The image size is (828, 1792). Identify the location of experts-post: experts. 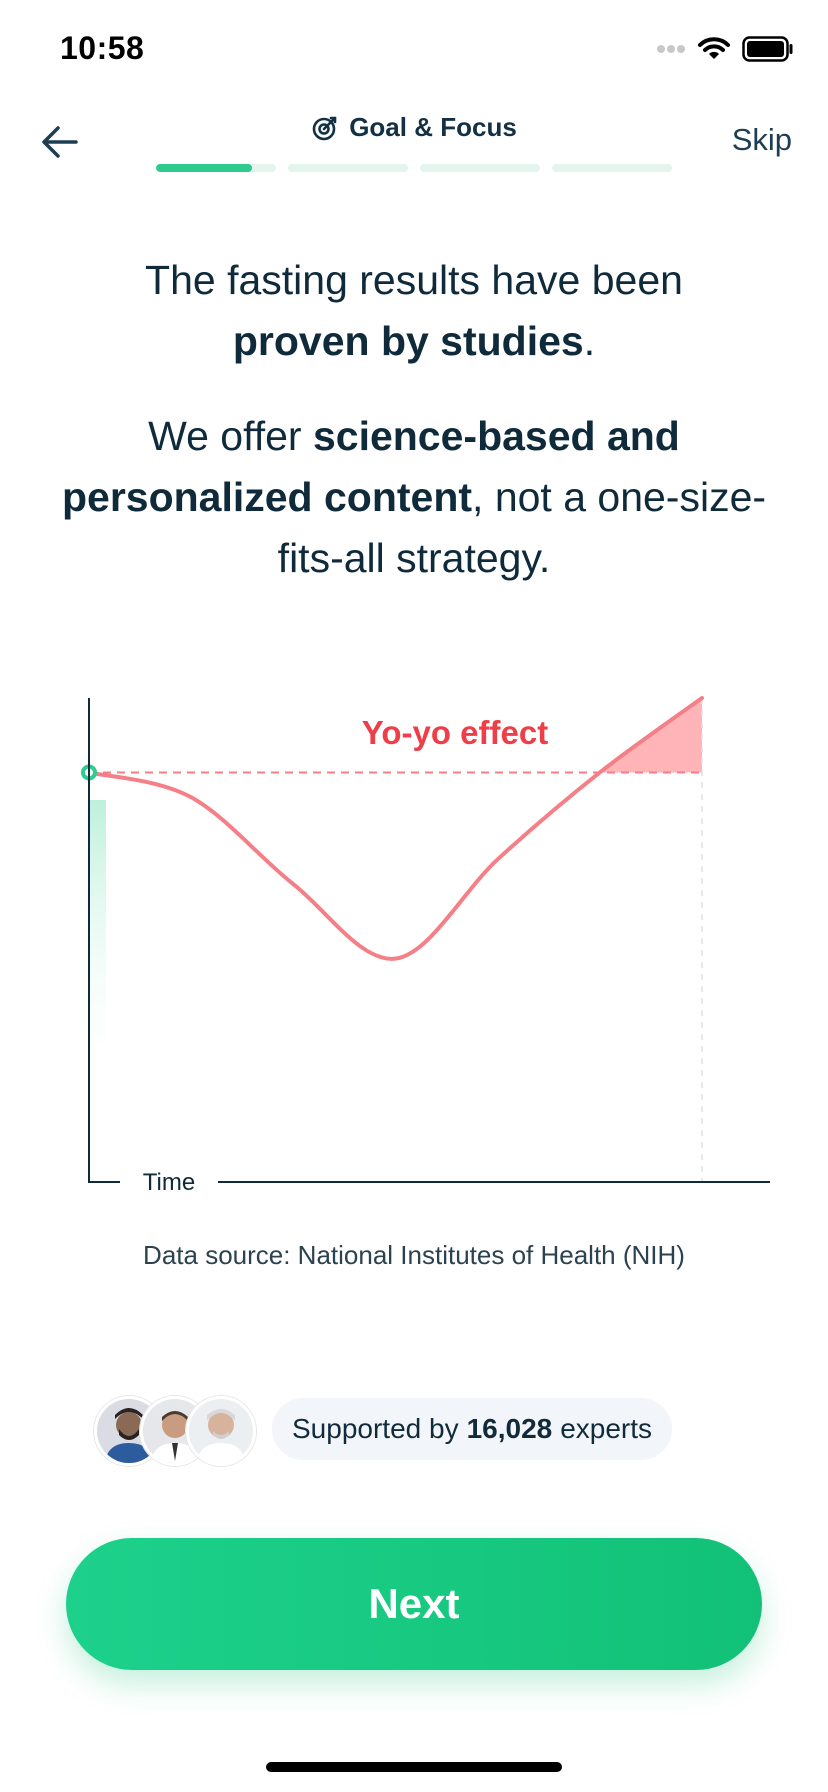
(606, 1428).